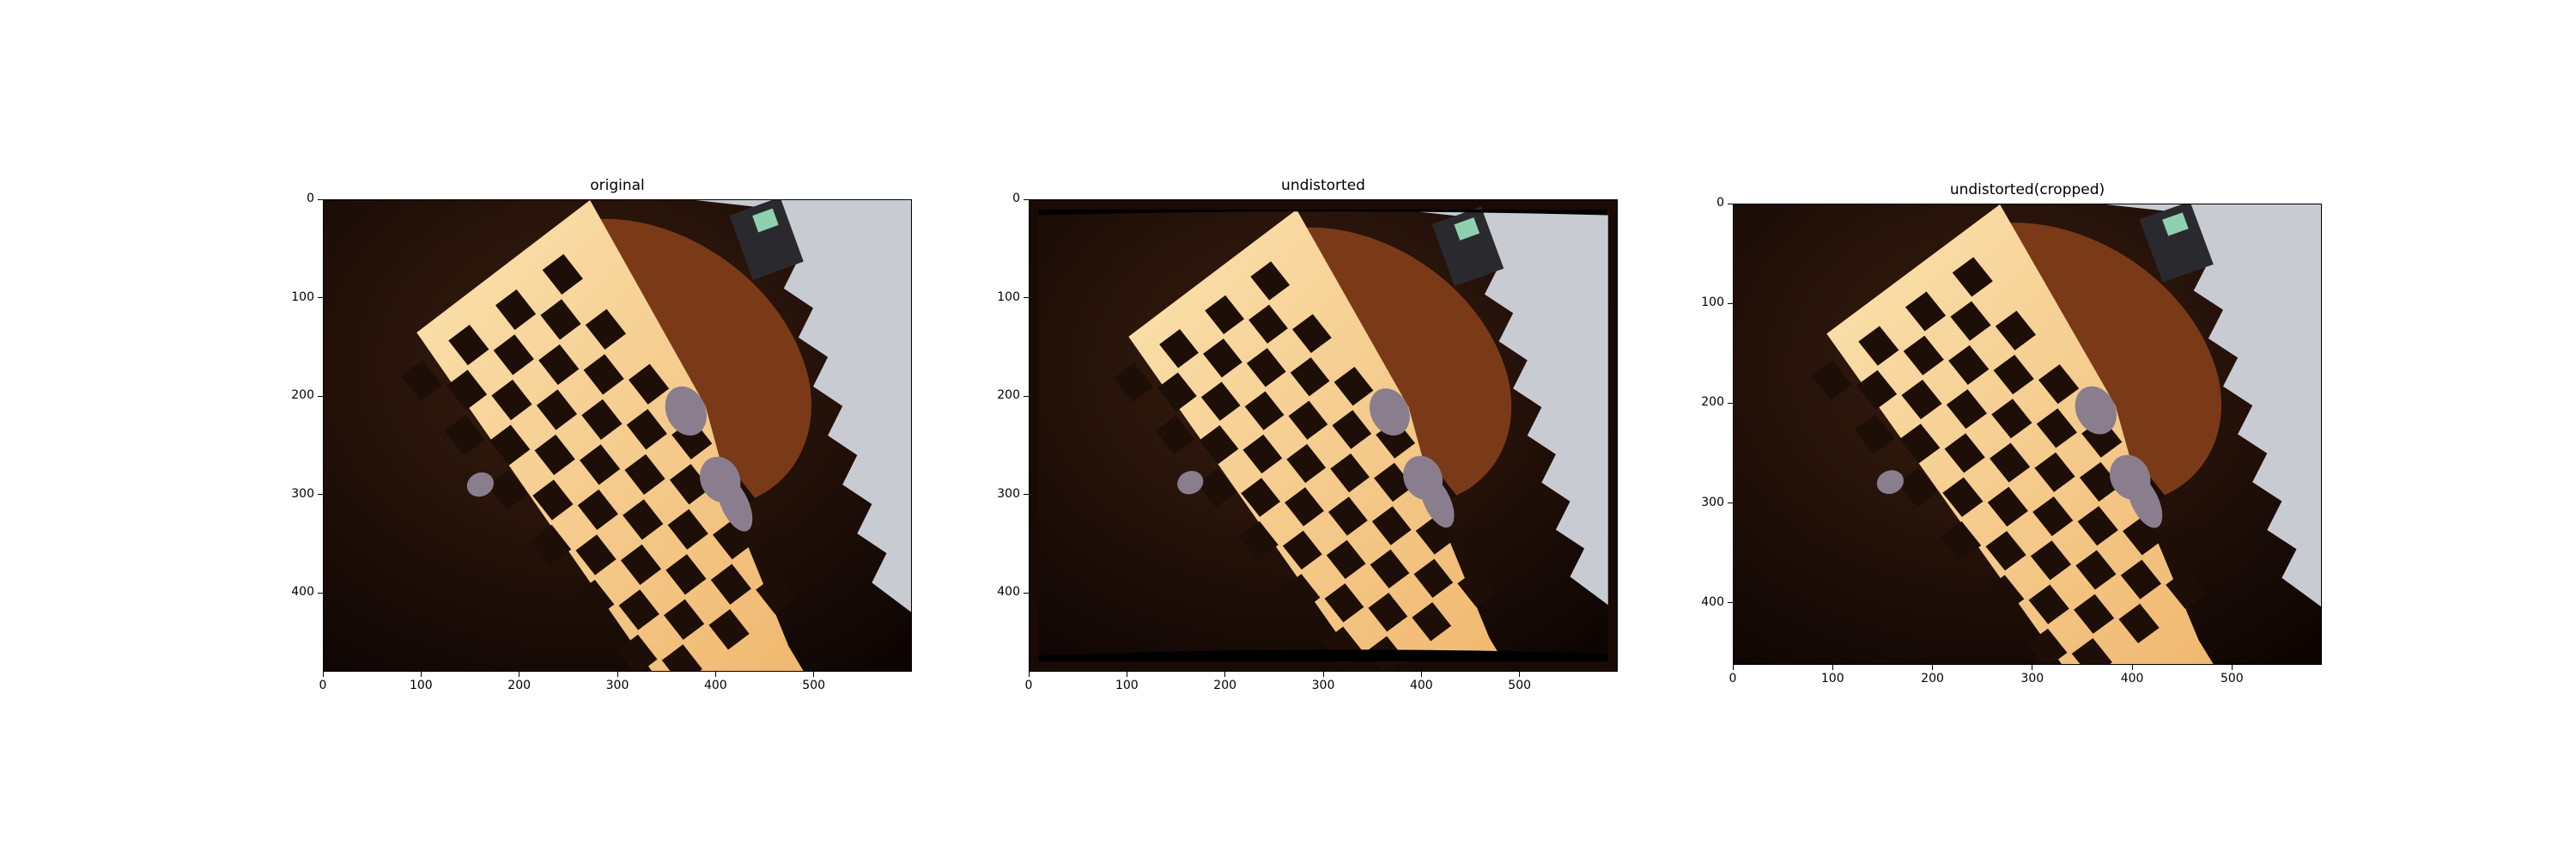 The image size is (2576, 859). I want to click on calibration-image-original, so click(618, 435).